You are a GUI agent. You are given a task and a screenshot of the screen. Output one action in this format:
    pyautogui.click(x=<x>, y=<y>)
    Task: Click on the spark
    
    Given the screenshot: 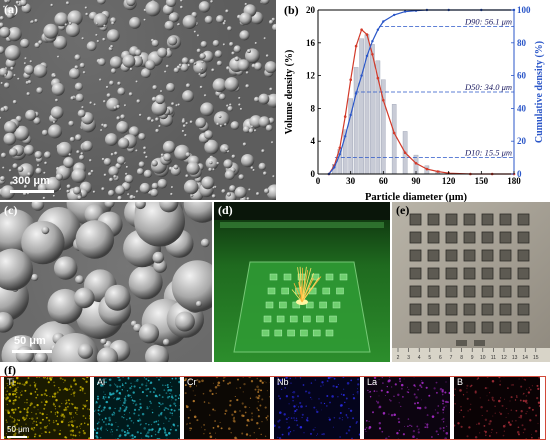 What is the action you would take?
    pyautogui.click(x=306, y=285)
    